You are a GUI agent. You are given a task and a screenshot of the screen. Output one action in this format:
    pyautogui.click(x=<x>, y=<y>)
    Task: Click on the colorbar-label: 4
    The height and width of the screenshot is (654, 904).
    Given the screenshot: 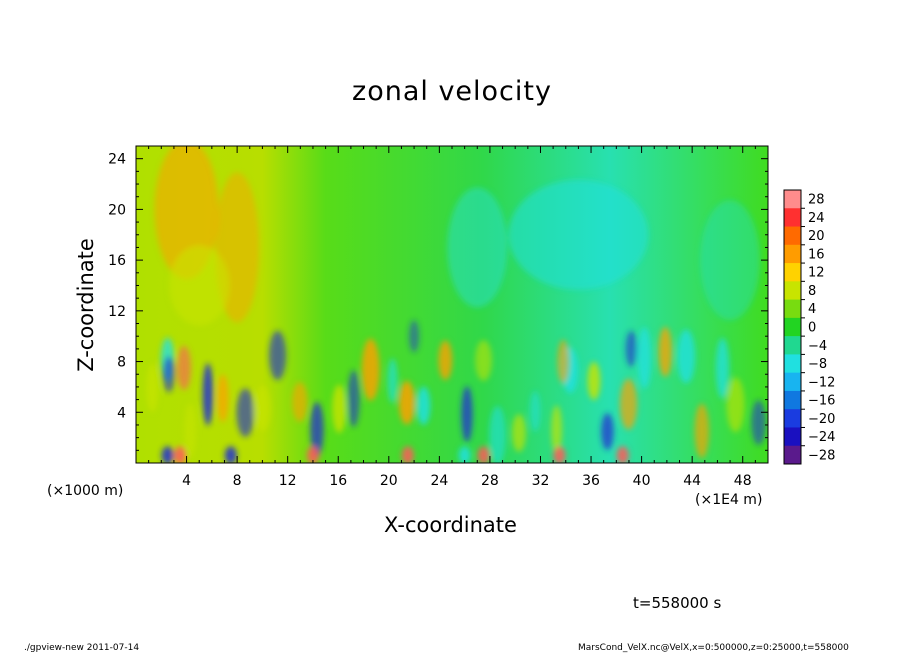 What is the action you would take?
    pyautogui.click(x=812, y=309)
    